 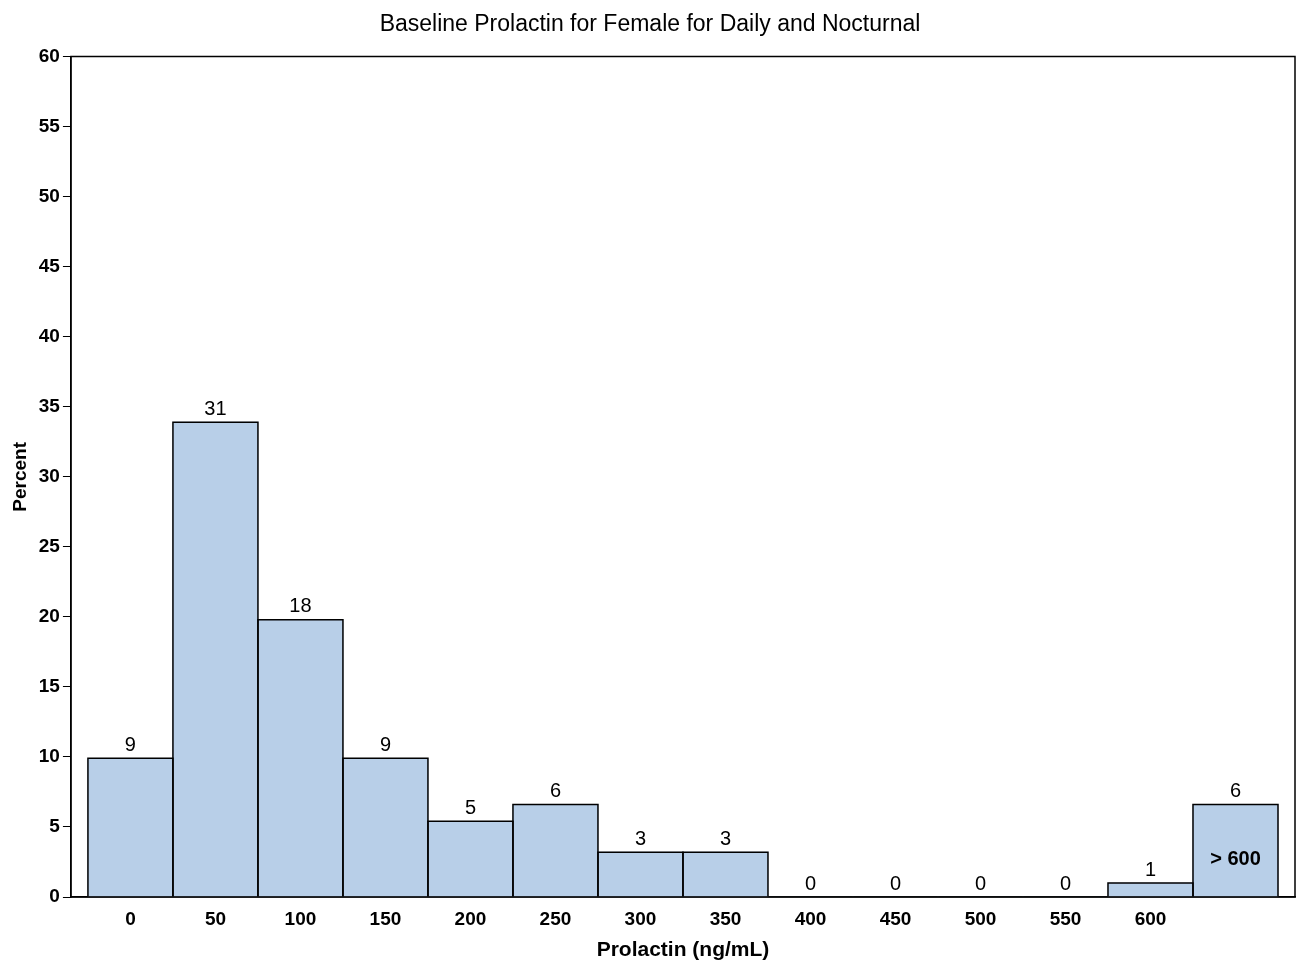 What do you see at coordinates (640, 918) in the screenshot?
I see `x-tick-label: 300` at bounding box center [640, 918].